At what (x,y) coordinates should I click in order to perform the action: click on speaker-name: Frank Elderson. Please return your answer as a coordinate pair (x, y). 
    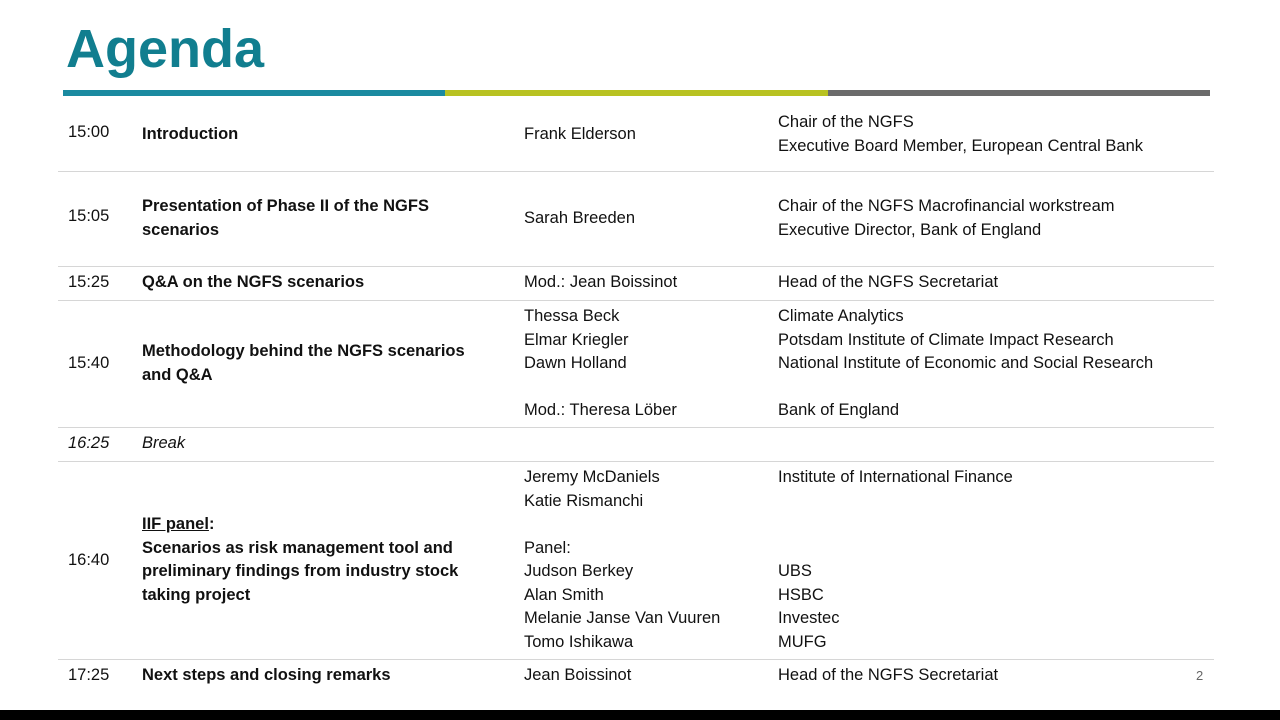
    Looking at the image, I should click on (580, 134).